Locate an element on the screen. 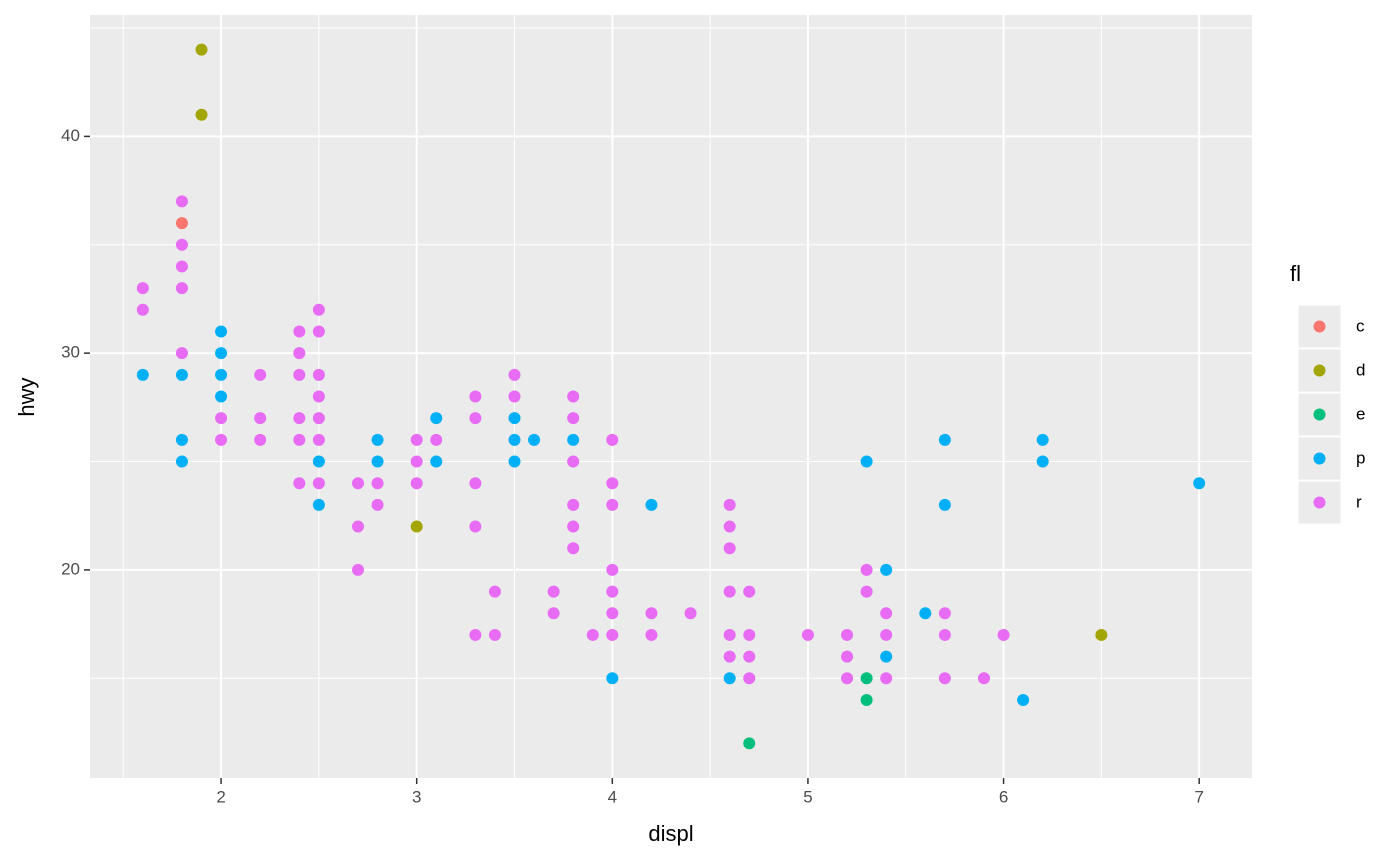 This screenshot has height=866, width=1400. legend-label: c is located at coordinates (1360, 325).